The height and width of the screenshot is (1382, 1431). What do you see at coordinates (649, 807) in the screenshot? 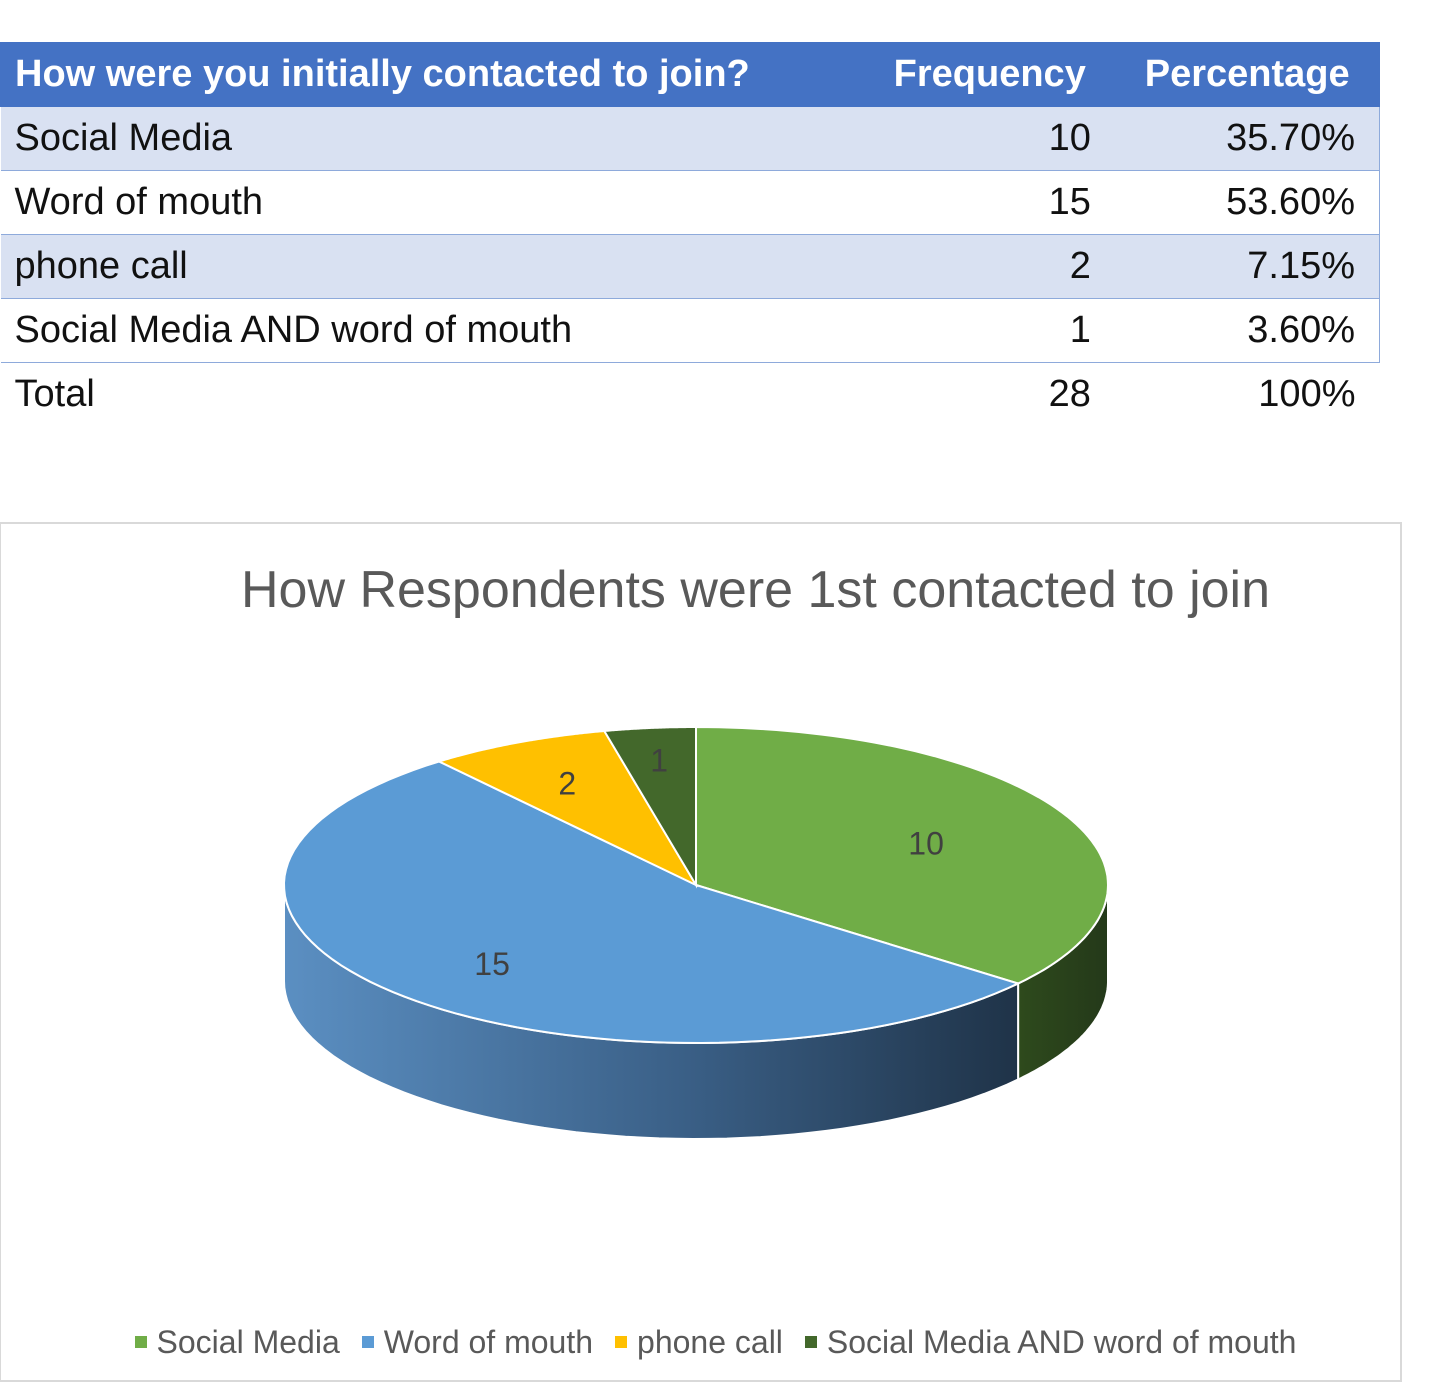
I see `slice-social-media-and-word-of-mouth` at bounding box center [649, 807].